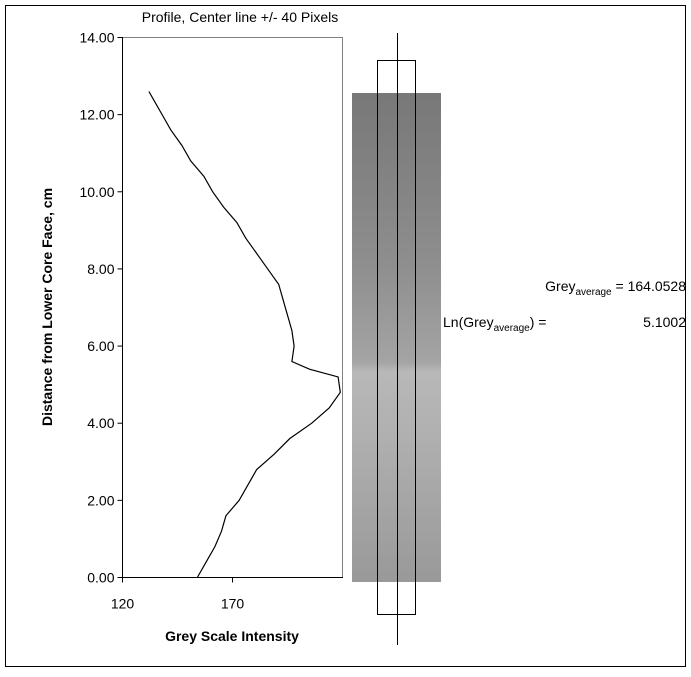  I want to click on annotation-rest: ) =, so click(538, 322).